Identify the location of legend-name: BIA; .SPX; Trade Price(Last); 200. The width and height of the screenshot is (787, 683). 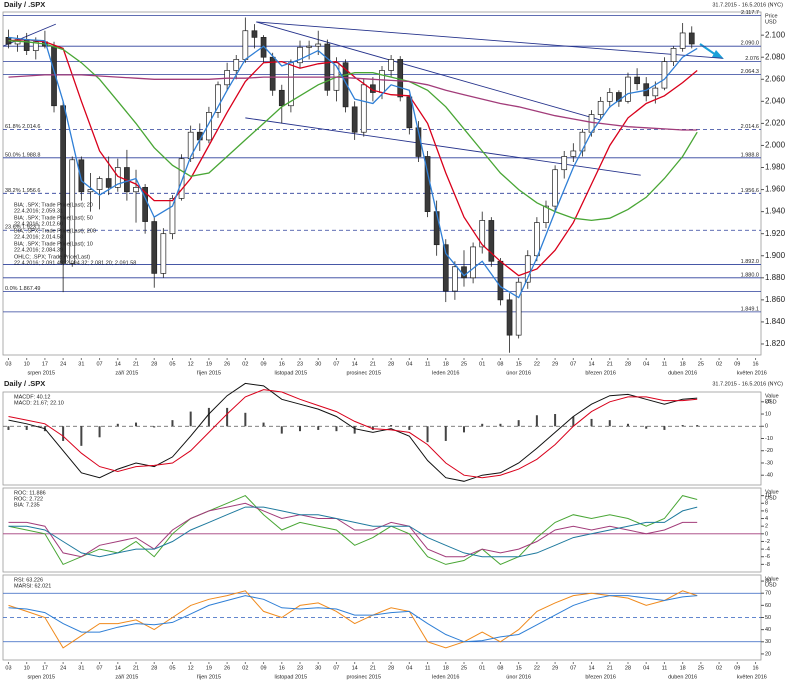
(55, 231).